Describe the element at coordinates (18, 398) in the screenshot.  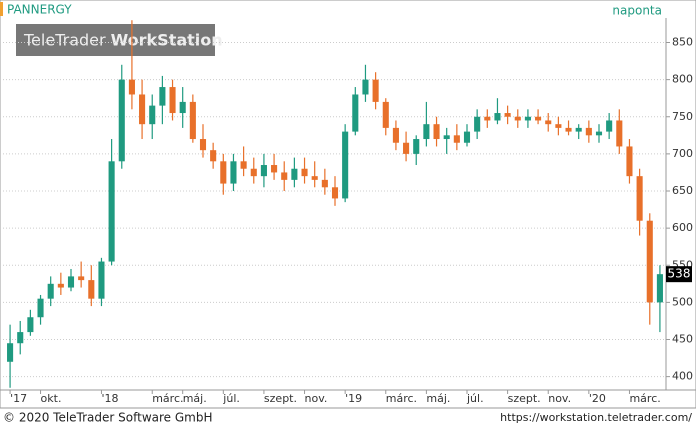
I see `x-tick-label: '17` at that location.